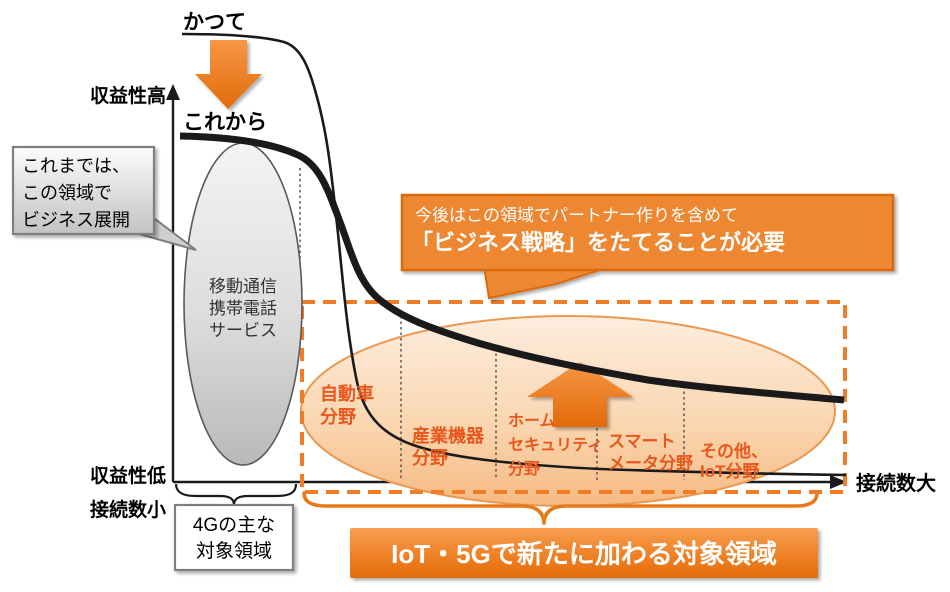 The height and width of the screenshot is (592, 950). Describe the element at coordinates (243, 330) in the screenshot. I see `legacy-ellipse-line3: サービス` at that location.